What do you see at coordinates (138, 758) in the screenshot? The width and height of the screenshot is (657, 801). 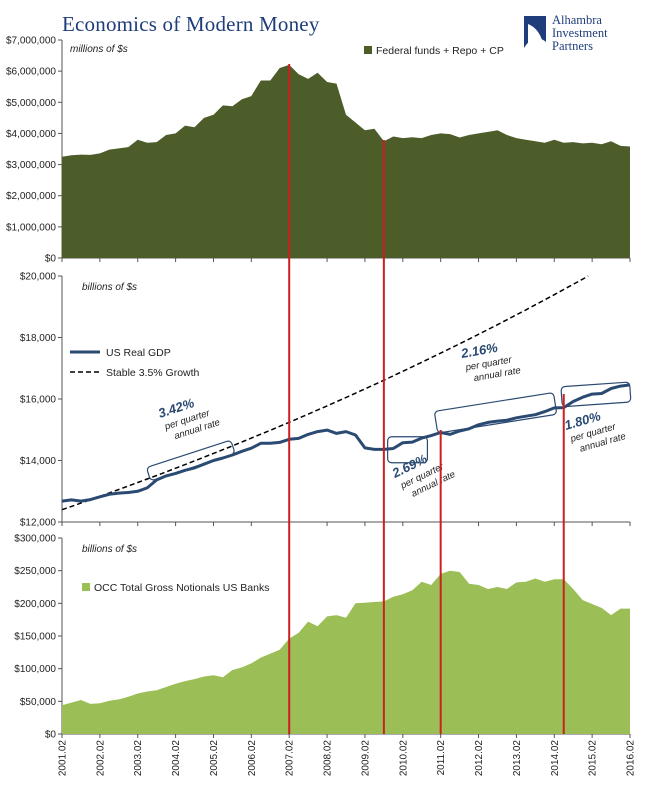 I see `x-tick-label: 2003.02` at bounding box center [138, 758].